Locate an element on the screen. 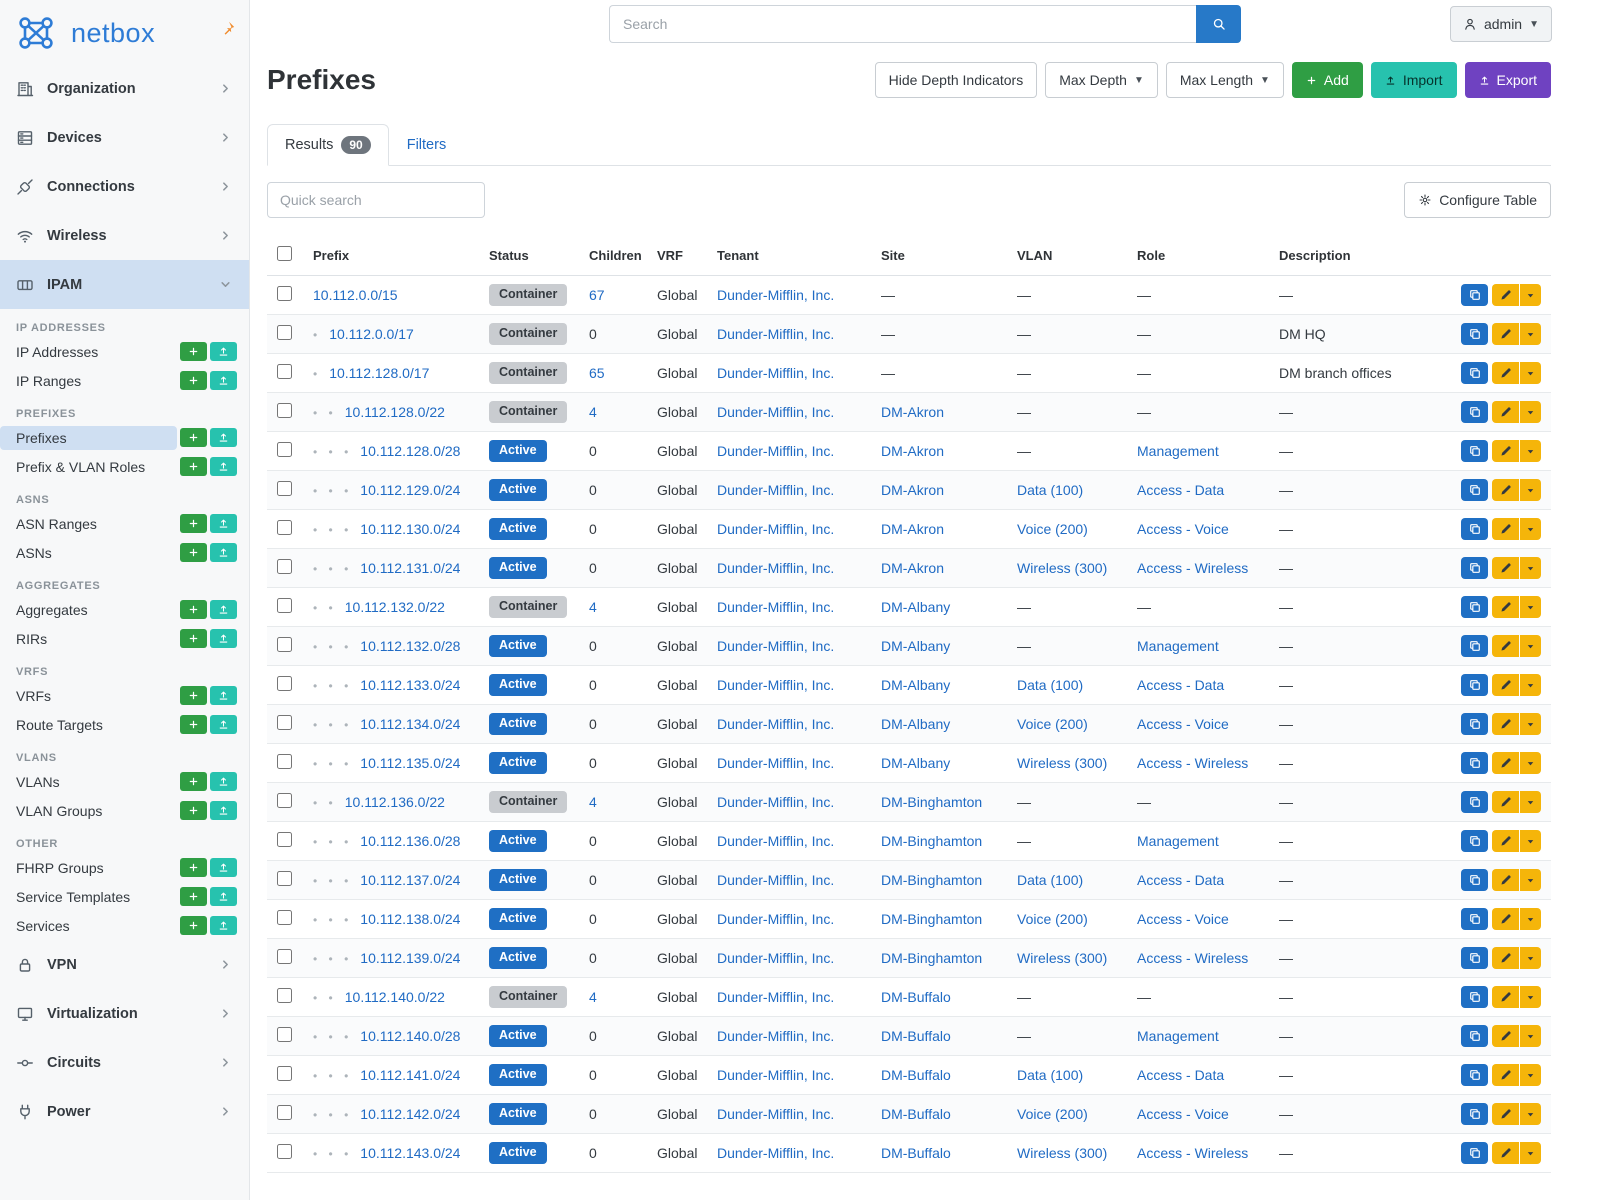 The width and height of the screenshot is (1600, 1200). import-services-button is located at coordinates (223, 925).